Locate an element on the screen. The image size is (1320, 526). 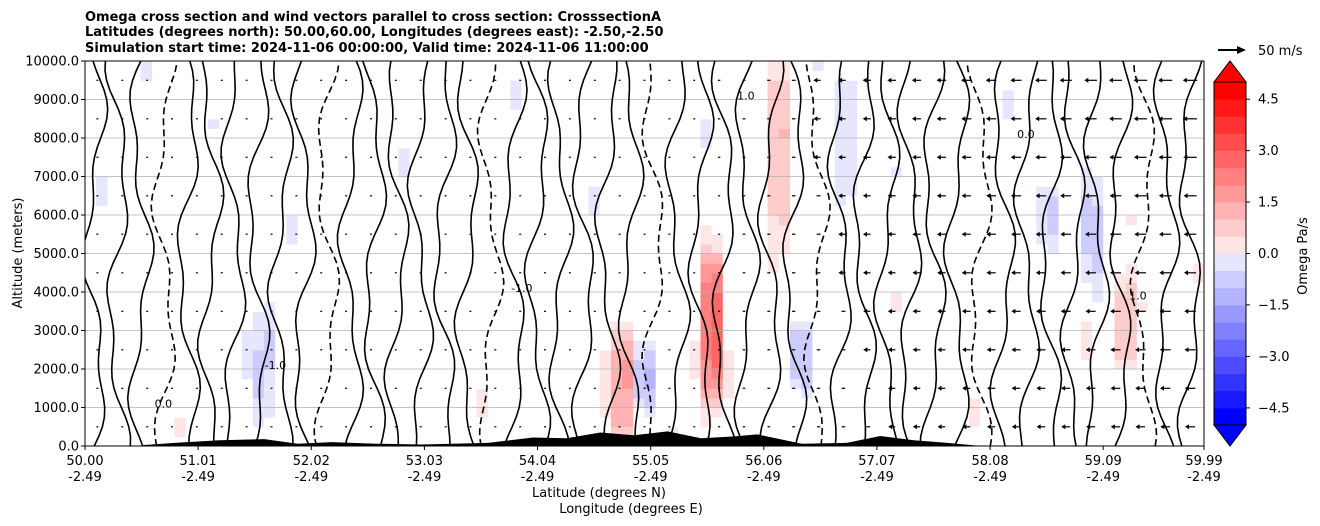
y-tick-label: 0.0 is located at coordinates (68, 447).